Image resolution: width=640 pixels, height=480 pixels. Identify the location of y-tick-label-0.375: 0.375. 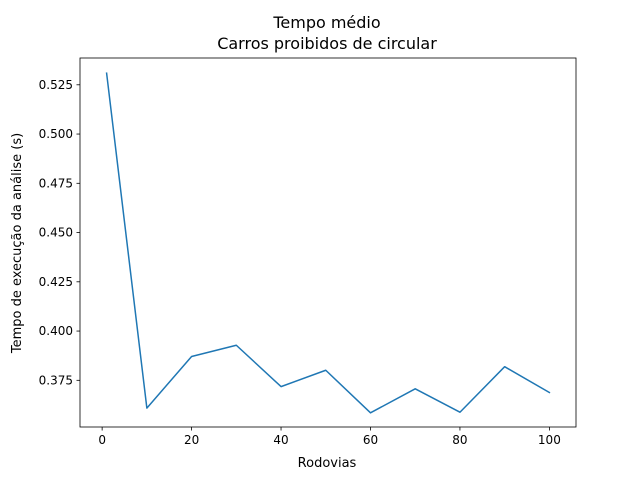
(56, 380).